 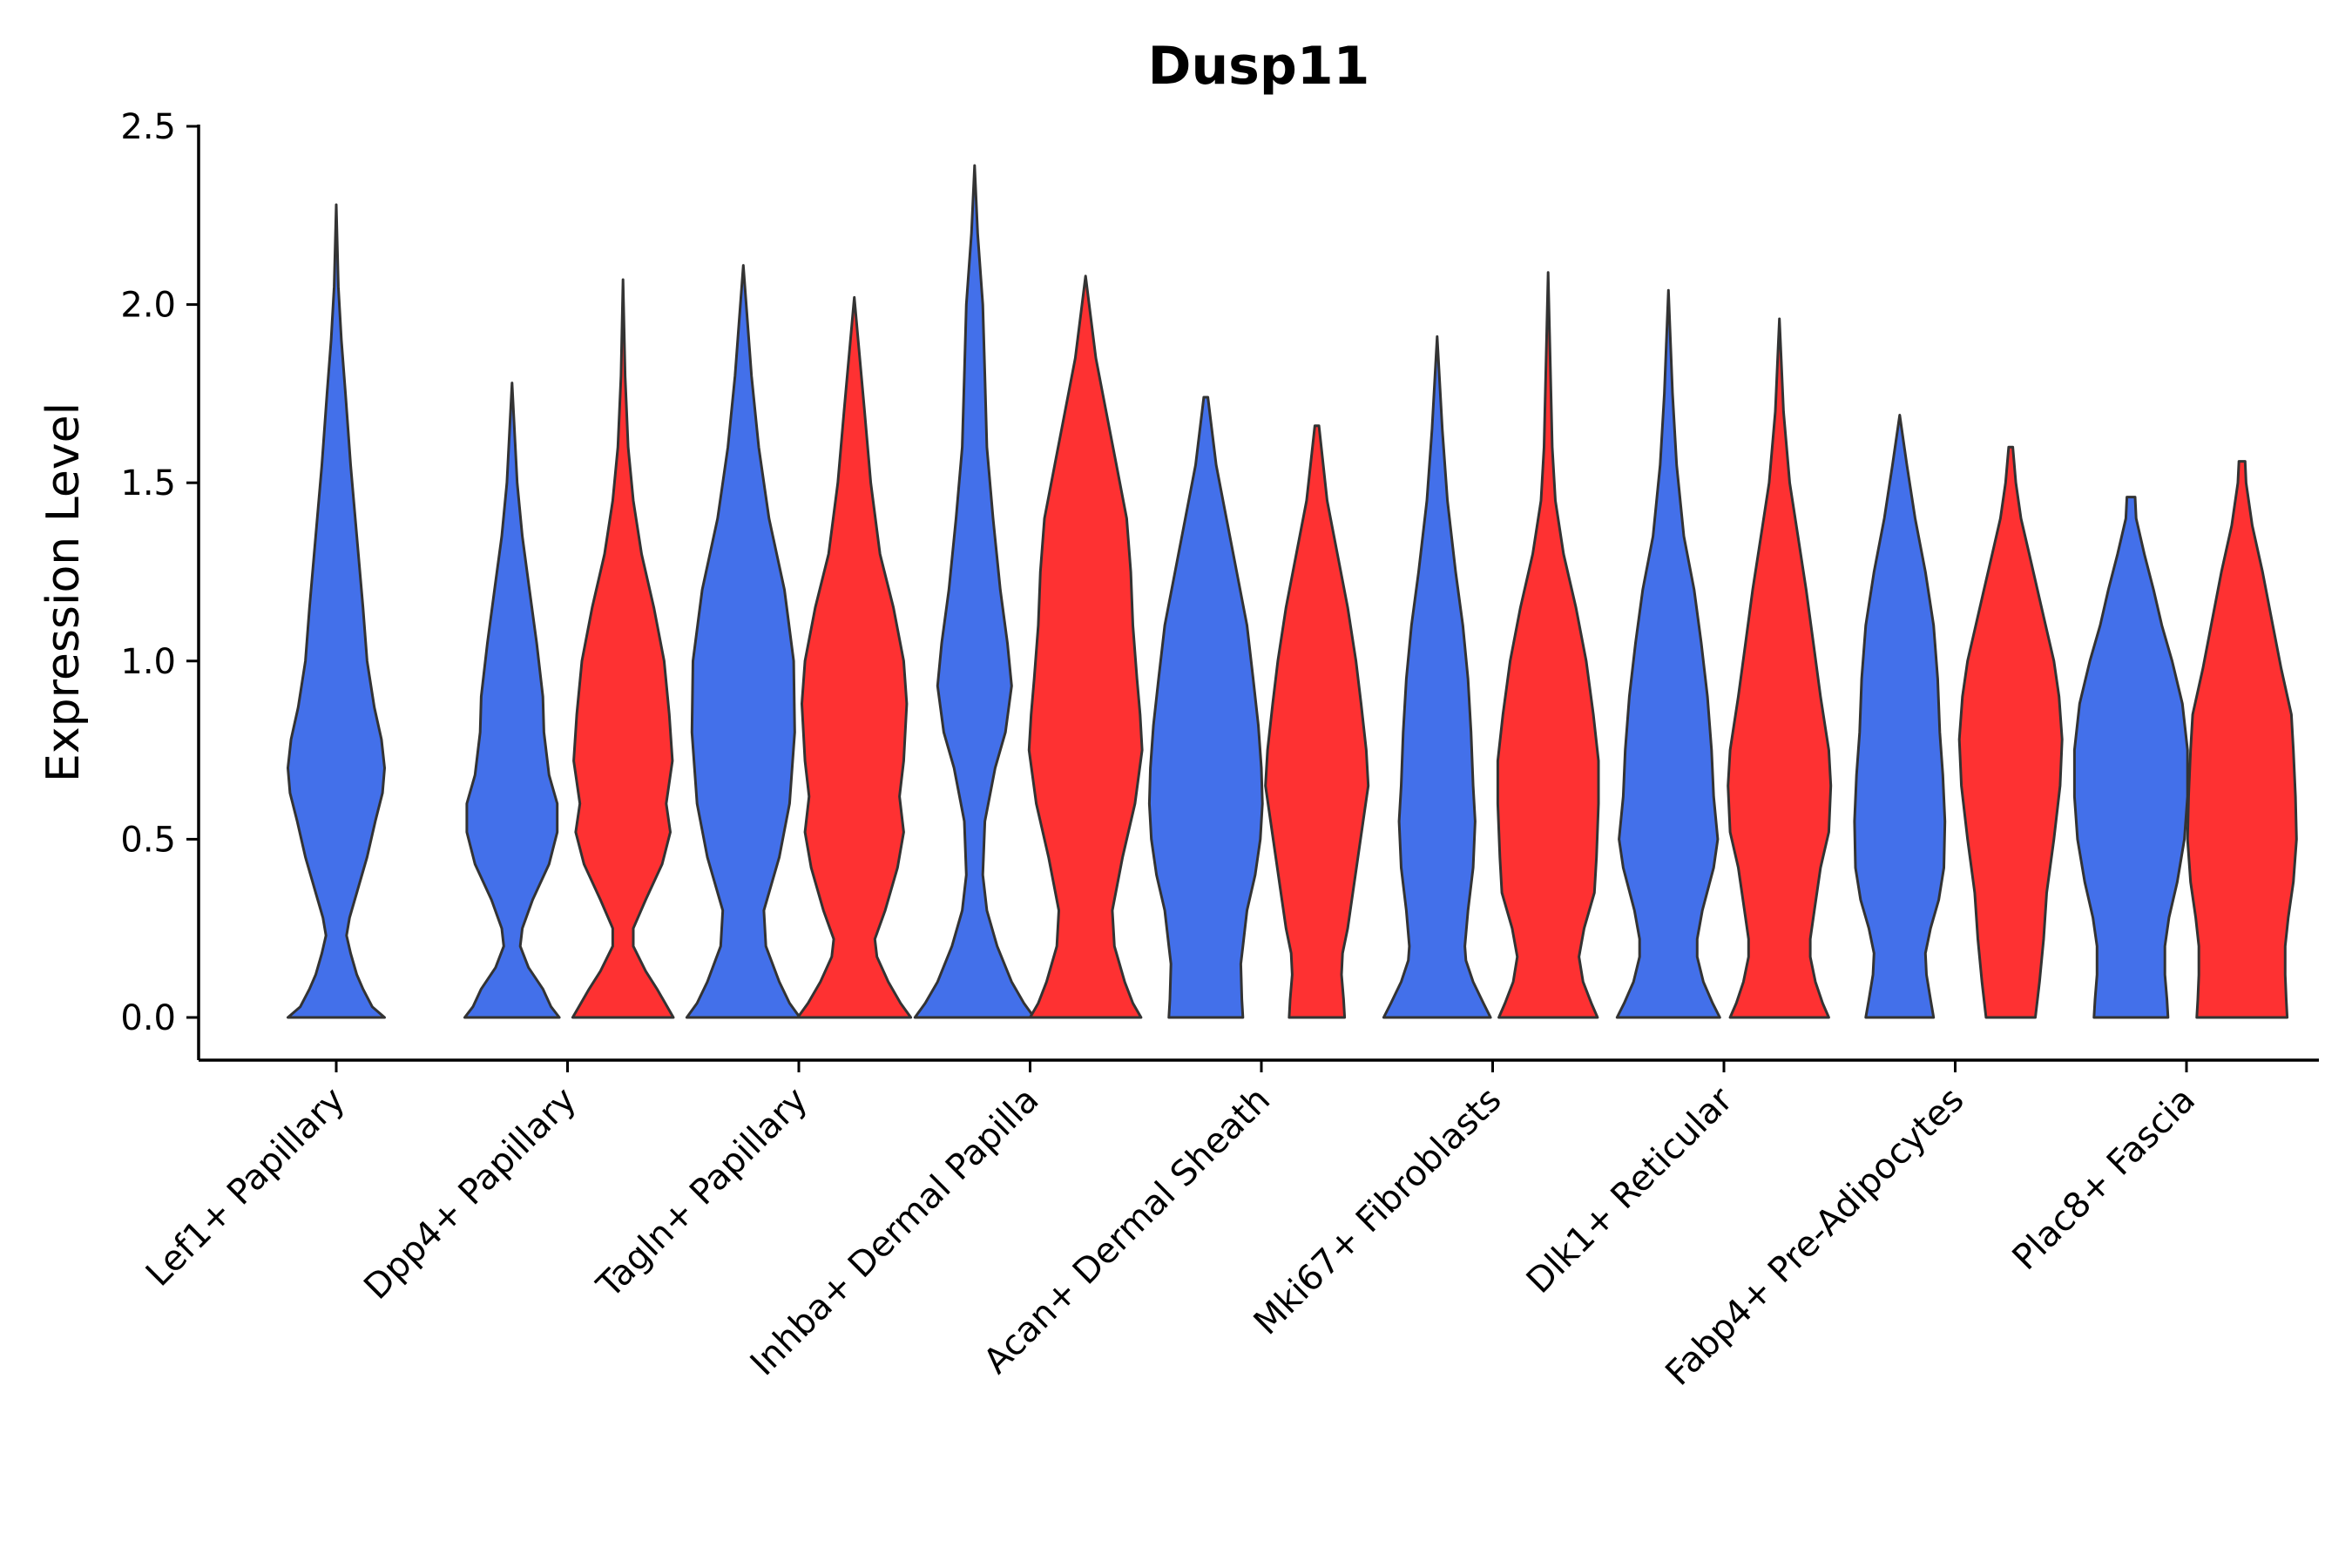 I want to click on y-axis-label: Expression Level, so click(x=64, y=592).